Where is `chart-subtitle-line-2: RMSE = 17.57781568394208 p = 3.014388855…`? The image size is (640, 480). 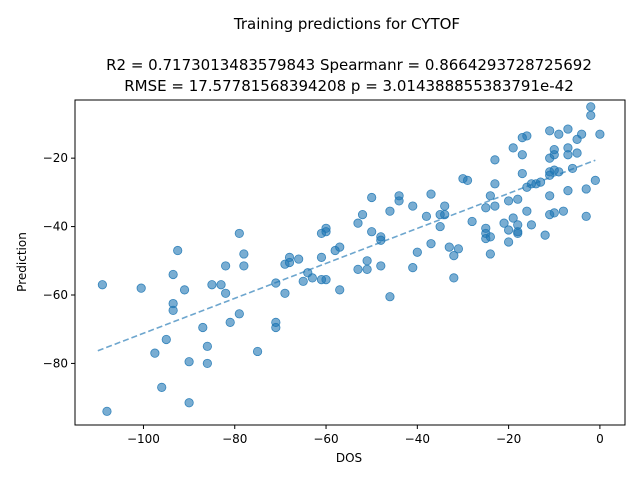 chart-subtitle-line-2: RMSE = 17.57781568394208 p = 3.014388855… is located at coordinates (349, 86).